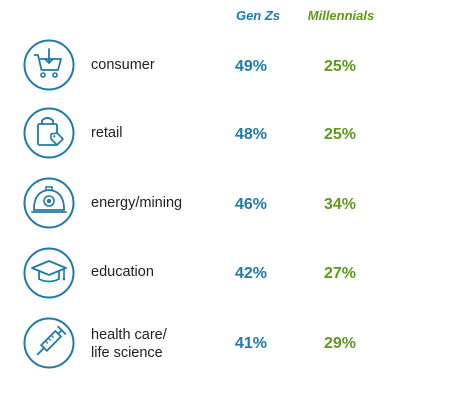 This screenshot has width=451, height=401. Describe the element at coordinates (225, 66) in the screenshot. I see `table-row: consumer 49% 25%` at that location.